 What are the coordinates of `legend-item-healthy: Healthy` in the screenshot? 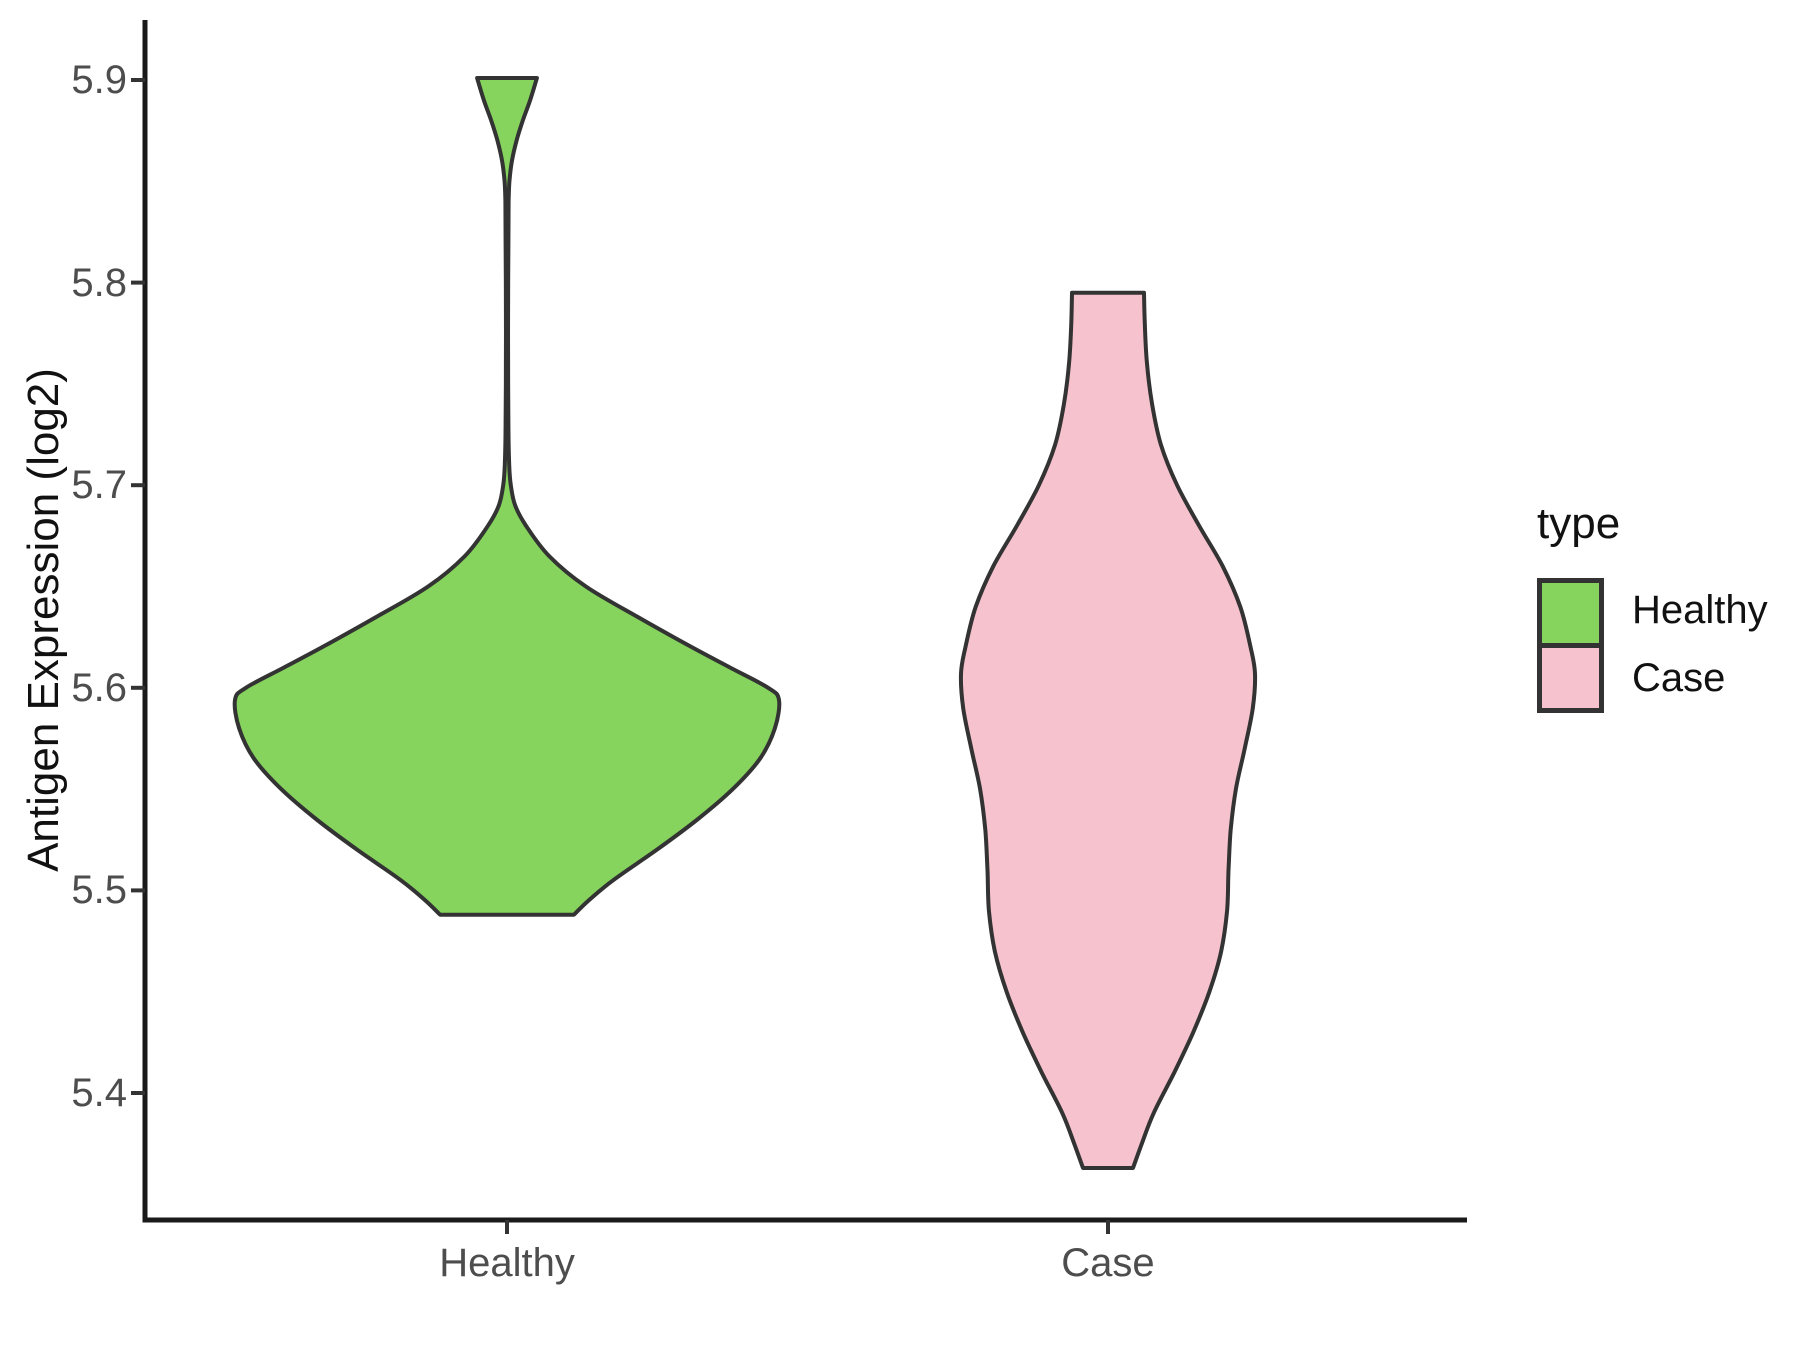 It's located at (1652, 613).